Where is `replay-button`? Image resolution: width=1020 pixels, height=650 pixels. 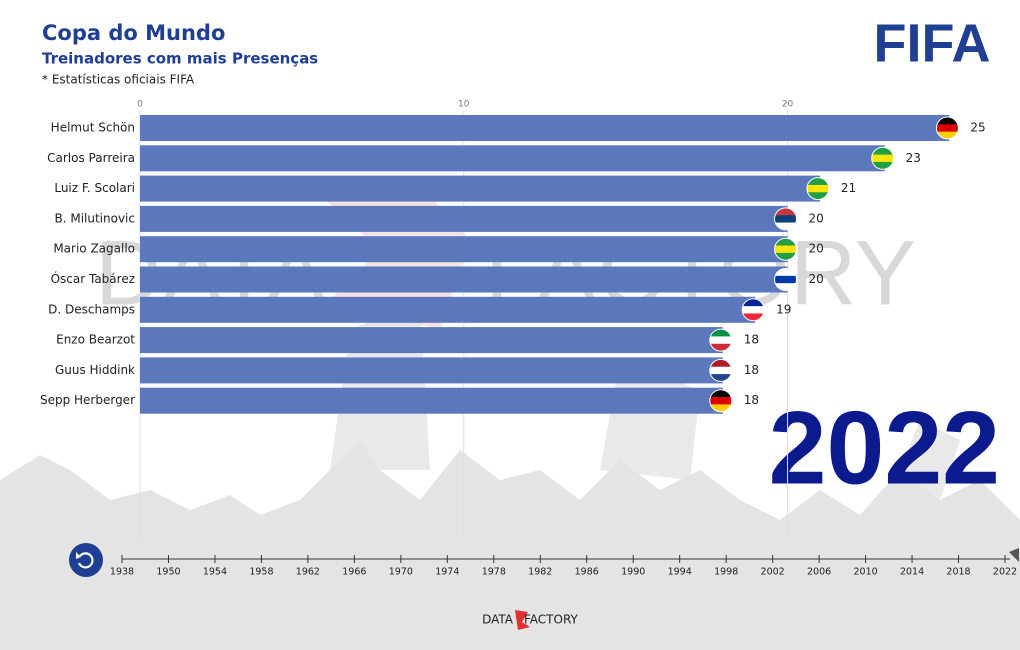 replay-button is located at coordinates (86, 560).